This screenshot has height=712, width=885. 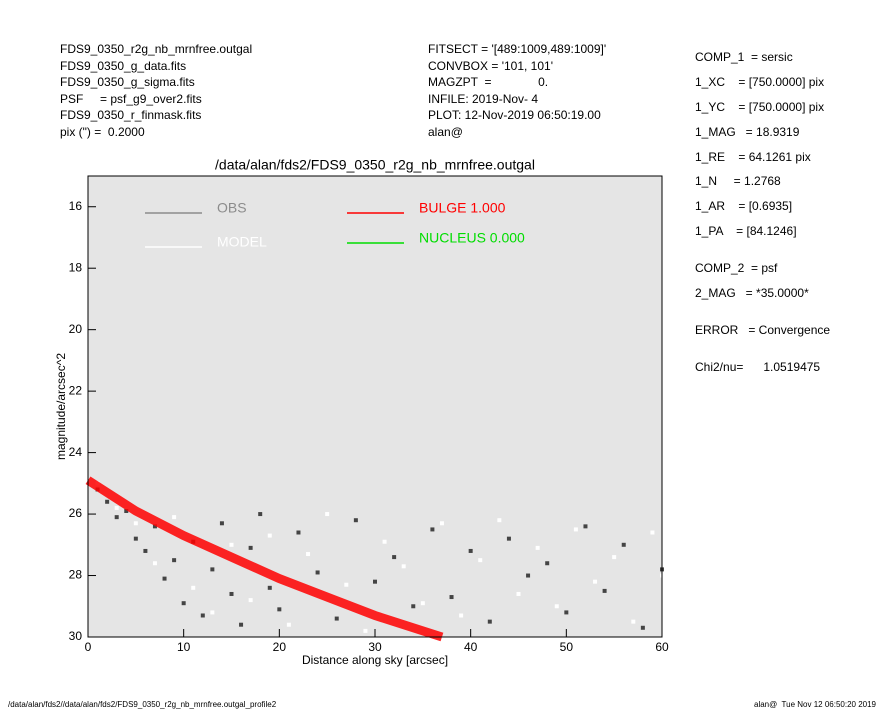 I want to click on y-tick-label: 22, so click(x=76, y=390).